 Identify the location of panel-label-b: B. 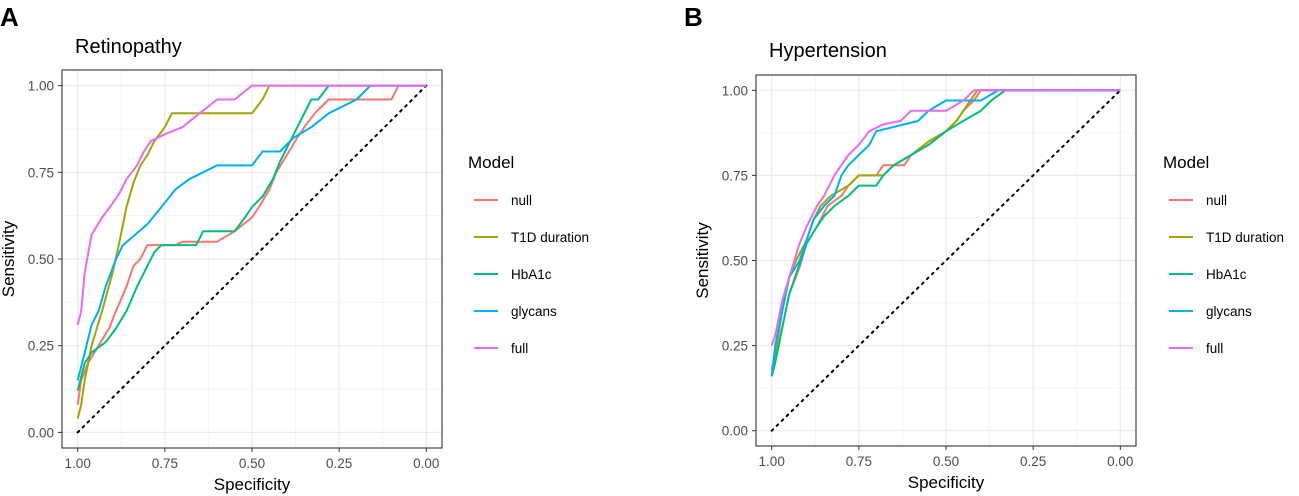
(693, 17).